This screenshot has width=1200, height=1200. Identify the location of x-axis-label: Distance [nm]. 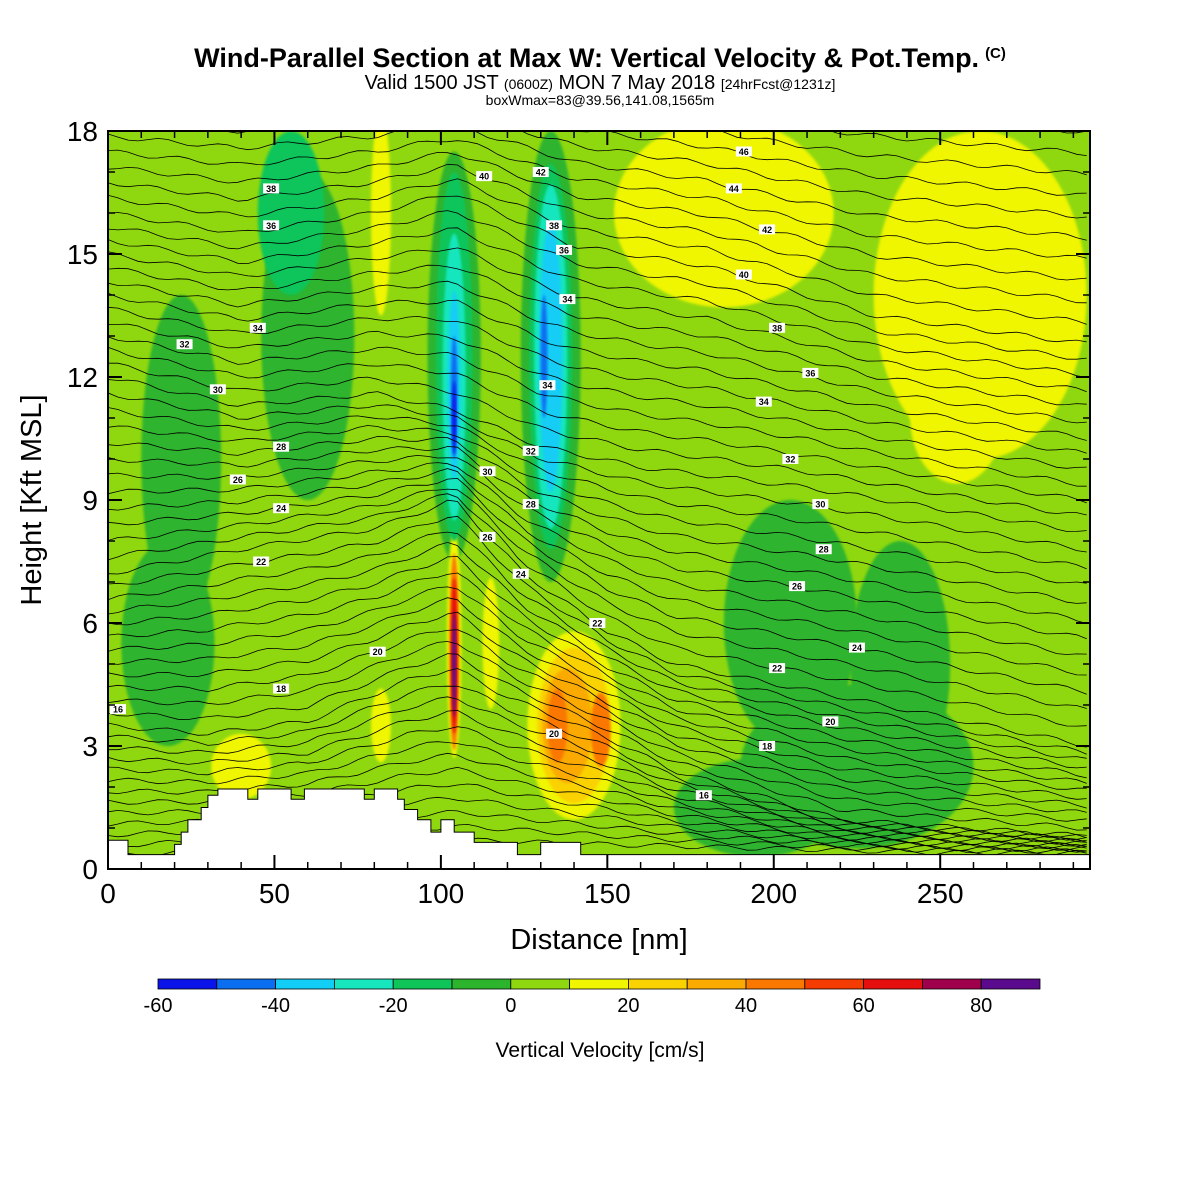
(598, 940).